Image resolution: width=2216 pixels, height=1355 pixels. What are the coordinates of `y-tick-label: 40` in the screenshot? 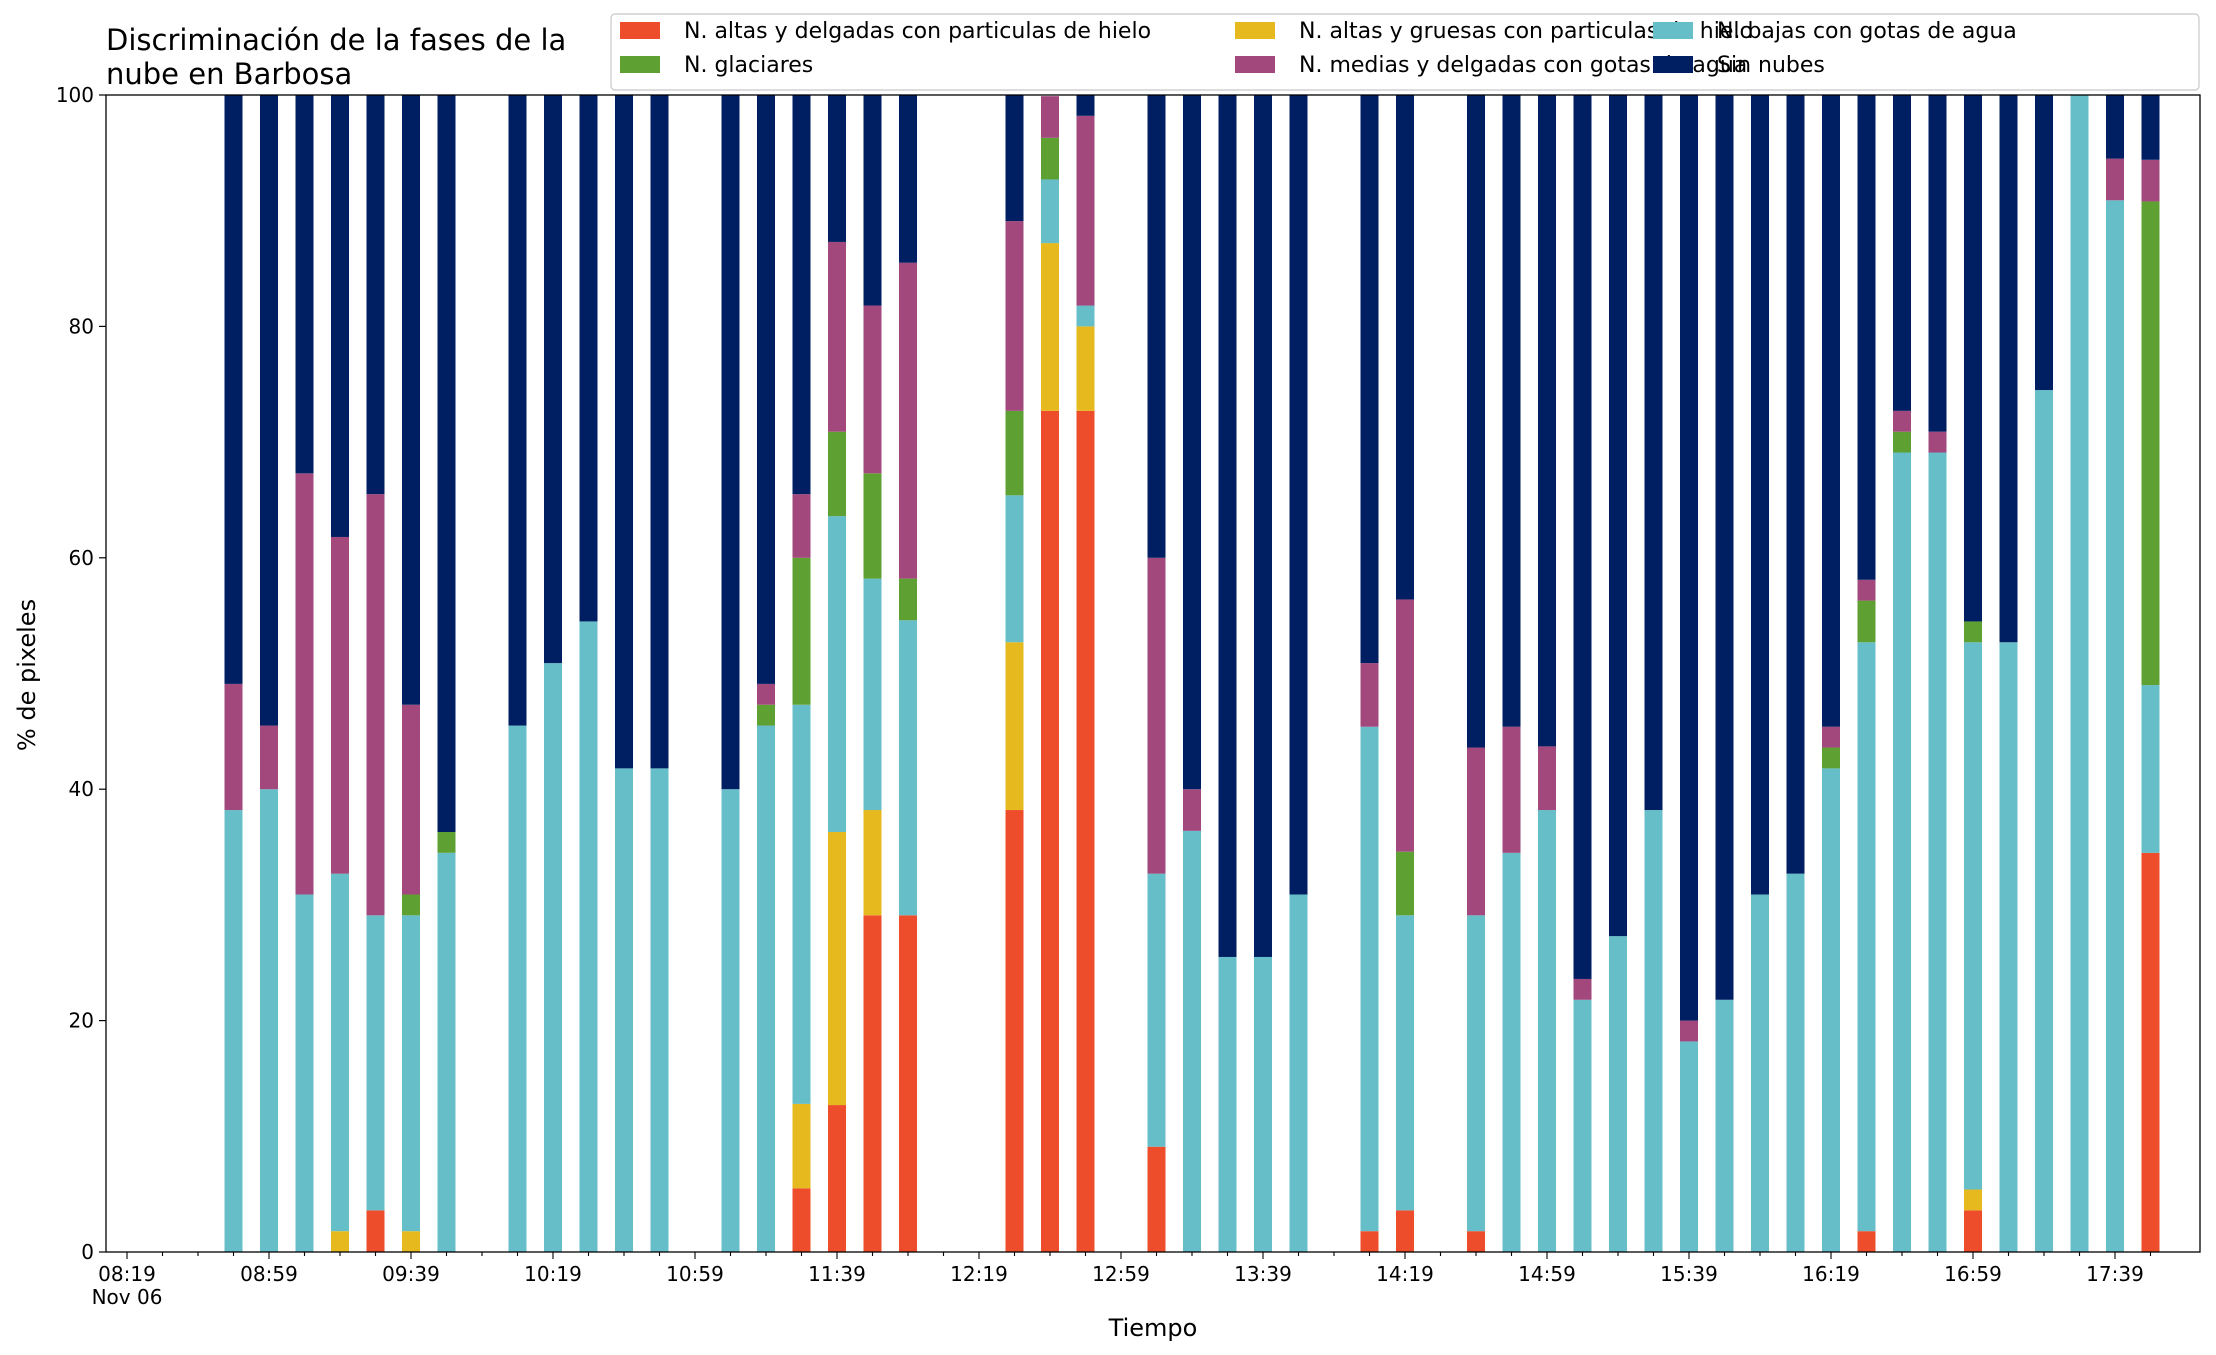 It's located at (81, 789).